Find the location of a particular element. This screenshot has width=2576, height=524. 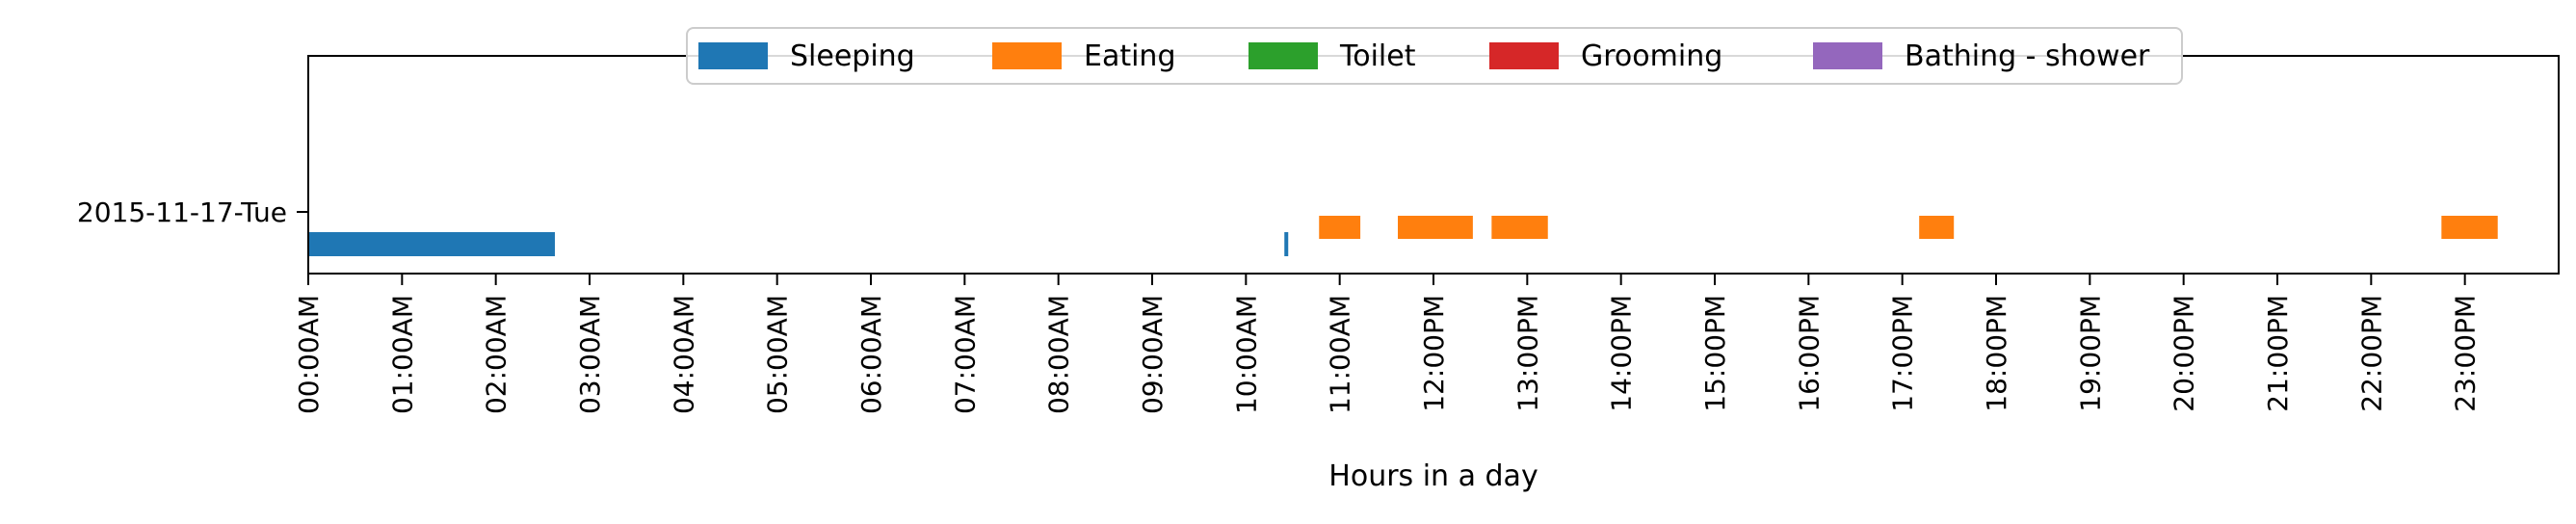

legend-label: Grooming is located at coordinates (1652, 56).